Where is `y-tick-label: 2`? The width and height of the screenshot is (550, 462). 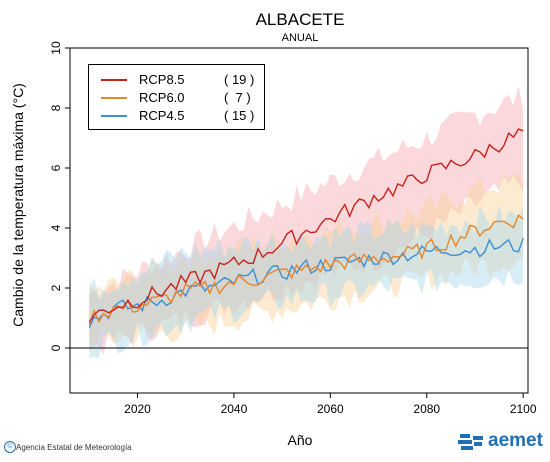
y-tick-label: 2 is located at coordinates (56, 287).